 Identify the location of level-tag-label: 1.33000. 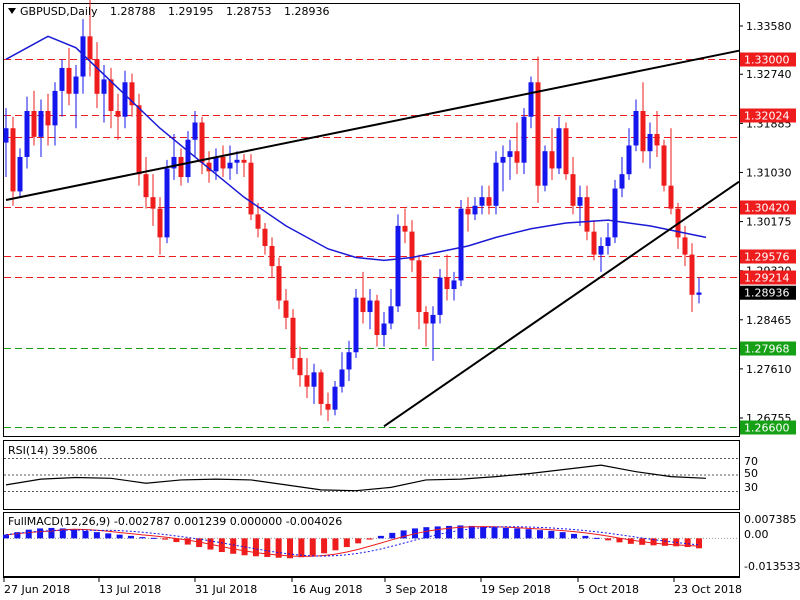
(767, 60).